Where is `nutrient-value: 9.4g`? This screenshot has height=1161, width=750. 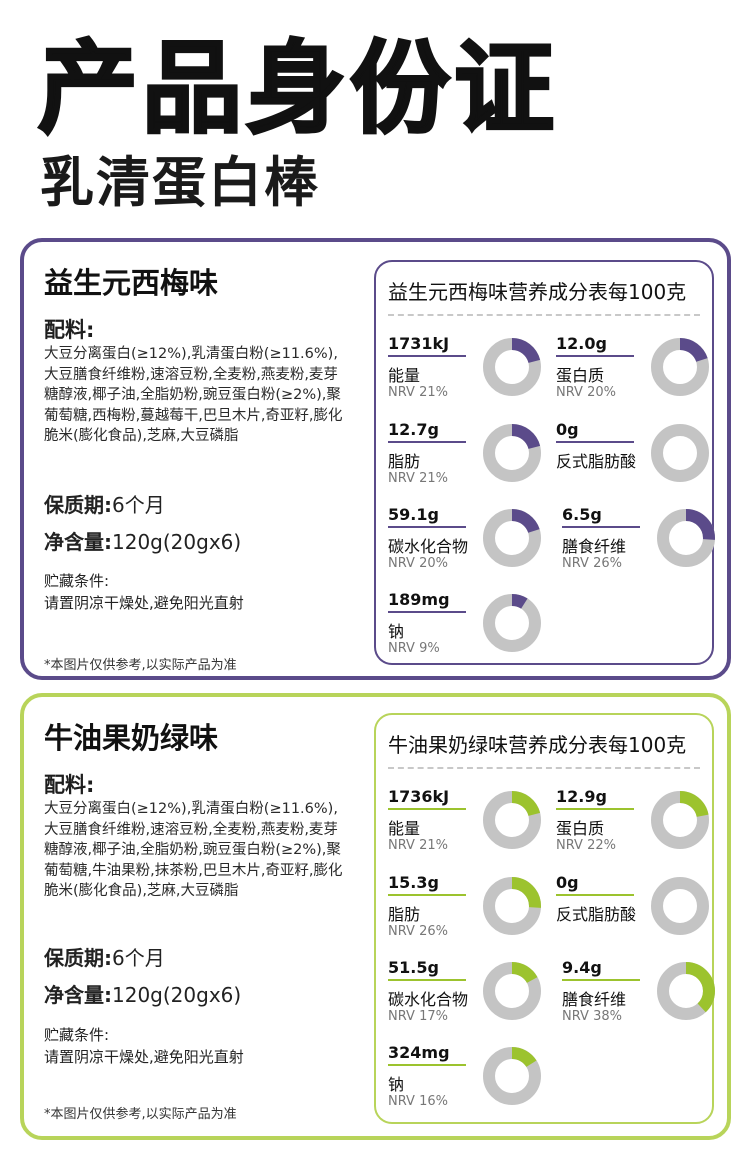
nutrient-value: 9.4g is located at coordinates (601, 969).